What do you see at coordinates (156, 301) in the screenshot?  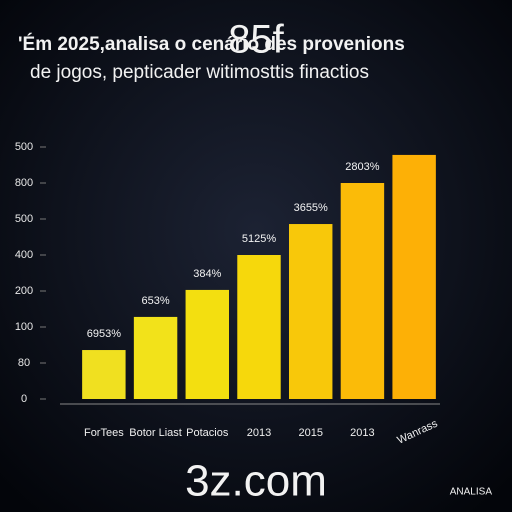 I see `value-label: 653%` at bounding box center [156, 301].